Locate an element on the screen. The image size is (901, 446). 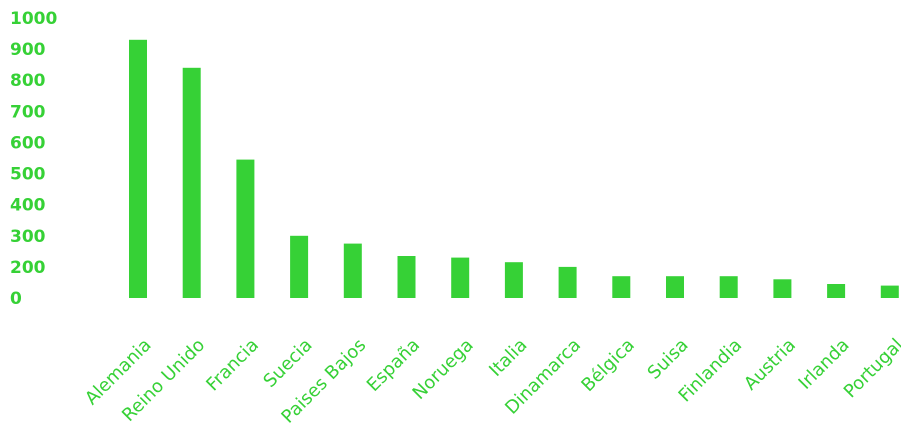
bar-suecia is located at coordinates (299, 266).